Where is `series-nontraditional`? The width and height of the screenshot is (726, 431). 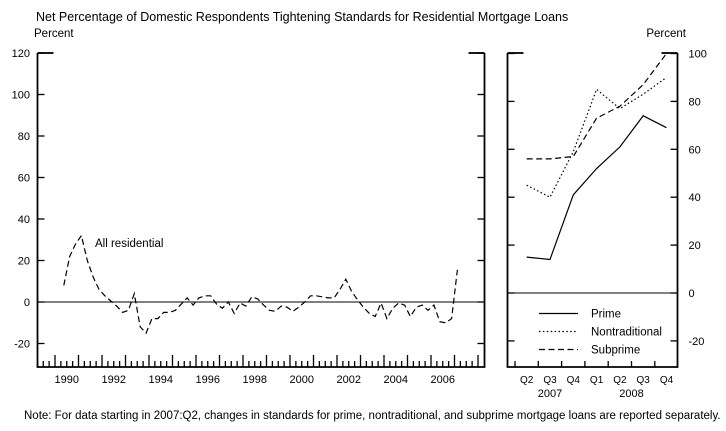
series-nontraditional is located at coordinates (596, 137).